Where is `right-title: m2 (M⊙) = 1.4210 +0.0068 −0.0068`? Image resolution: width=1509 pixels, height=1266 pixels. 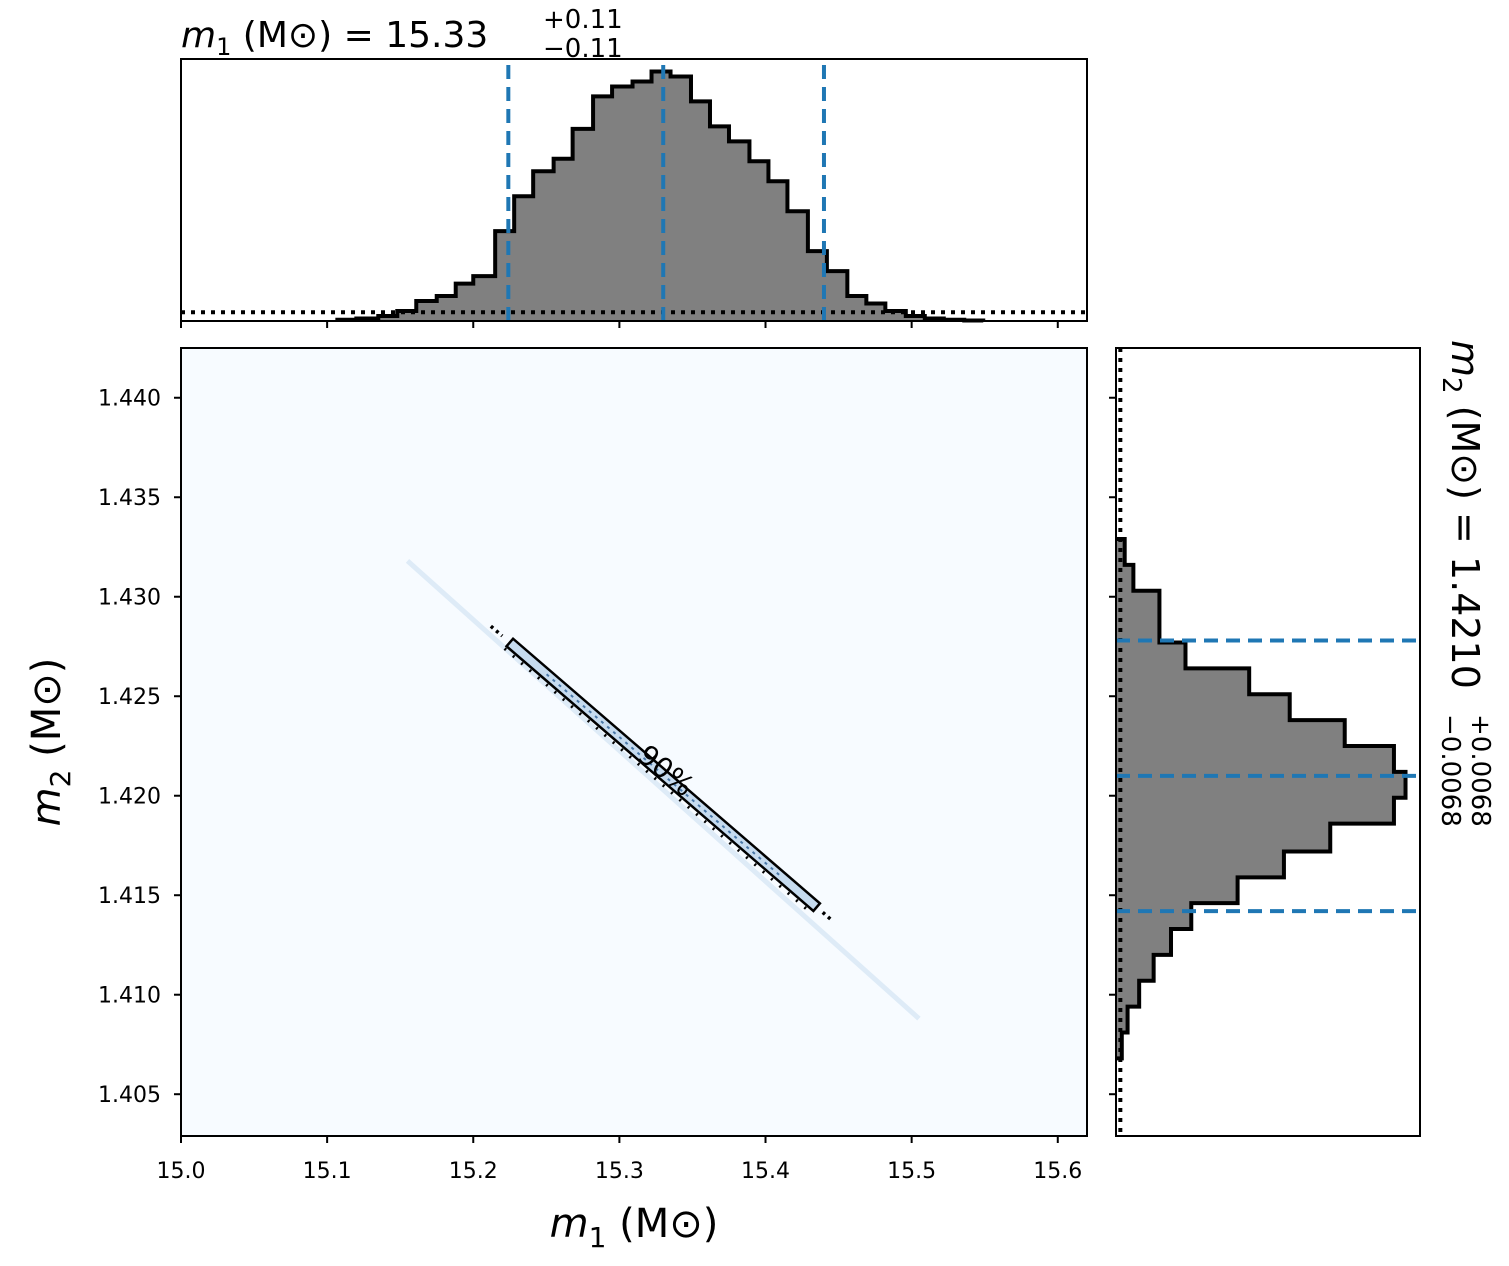
right-title: m2 (M⊙) = 1.4210 +0.0068 −0.0068 is located at coordinates (1465, 583).